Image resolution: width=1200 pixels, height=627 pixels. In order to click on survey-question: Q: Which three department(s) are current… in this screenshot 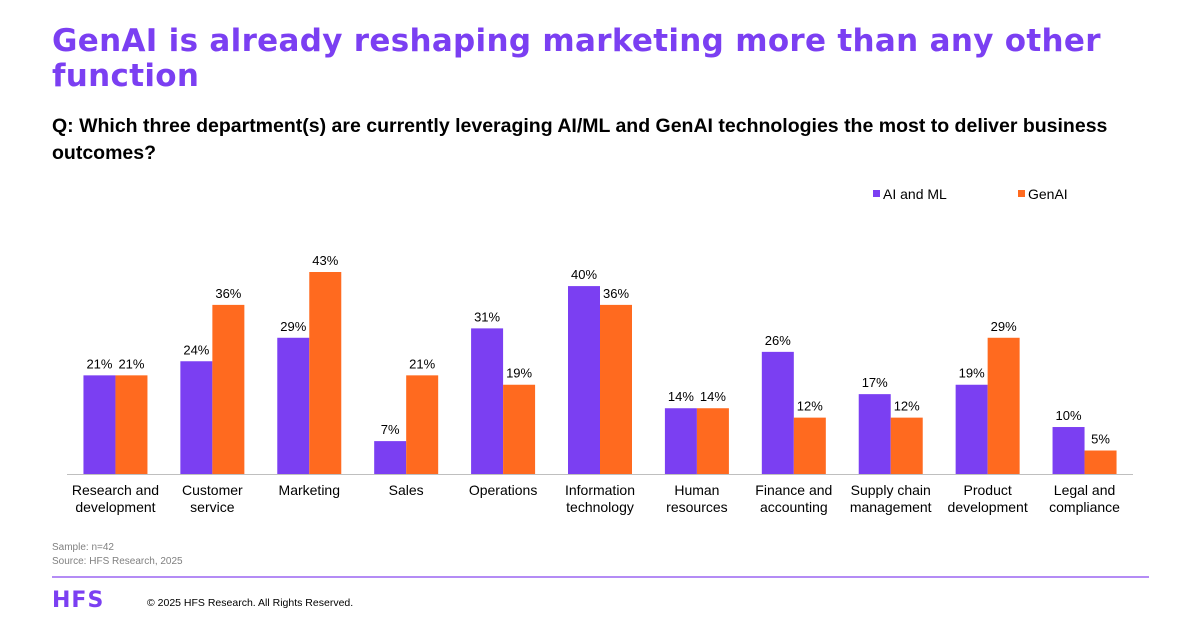, I will do `click(580, 139)`.